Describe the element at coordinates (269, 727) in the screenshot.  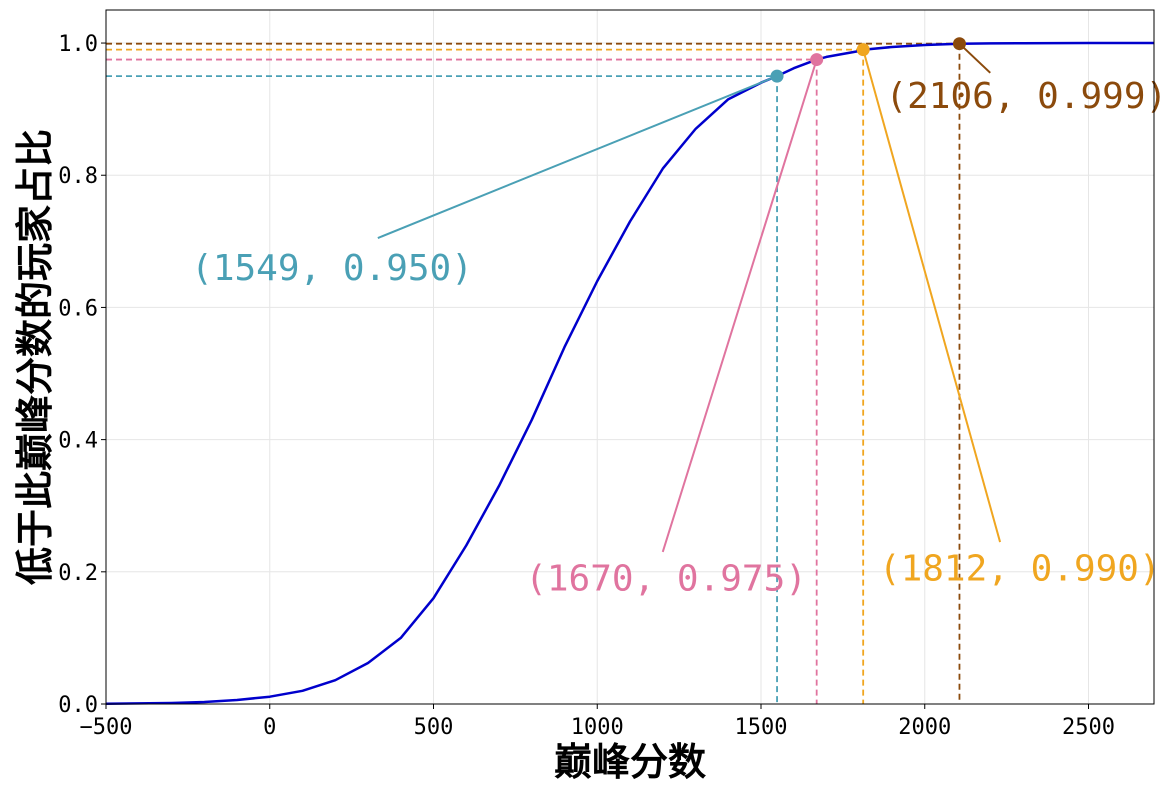
I see `x-tick-label: 0` at that location.